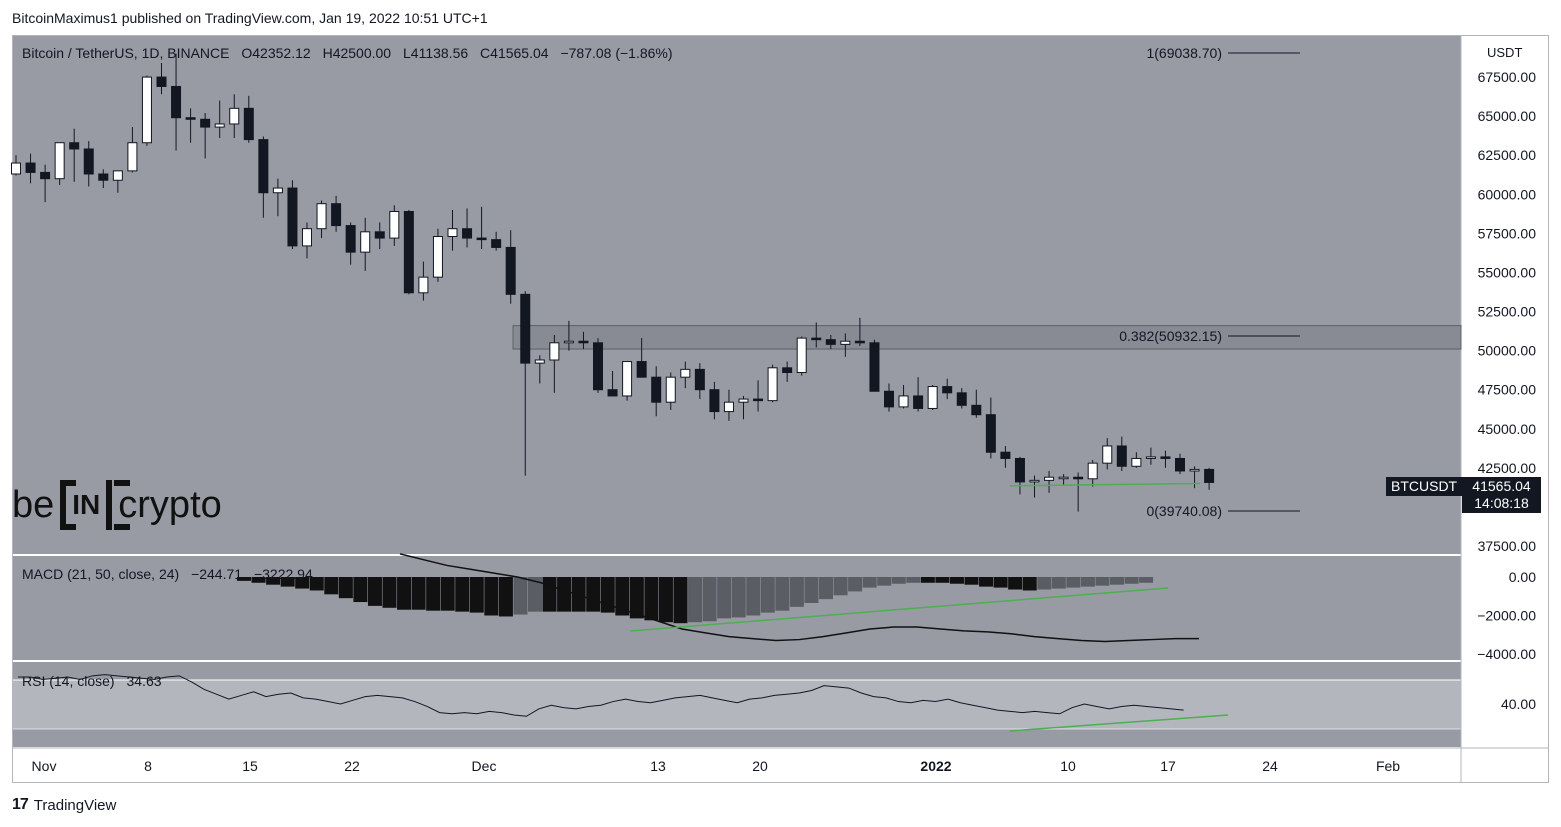 This screenshot has width=1561, height=827. I want to click on symbol-title: Bitcoin / TetherUS, 1D, BINANCE, so click(126, 53).